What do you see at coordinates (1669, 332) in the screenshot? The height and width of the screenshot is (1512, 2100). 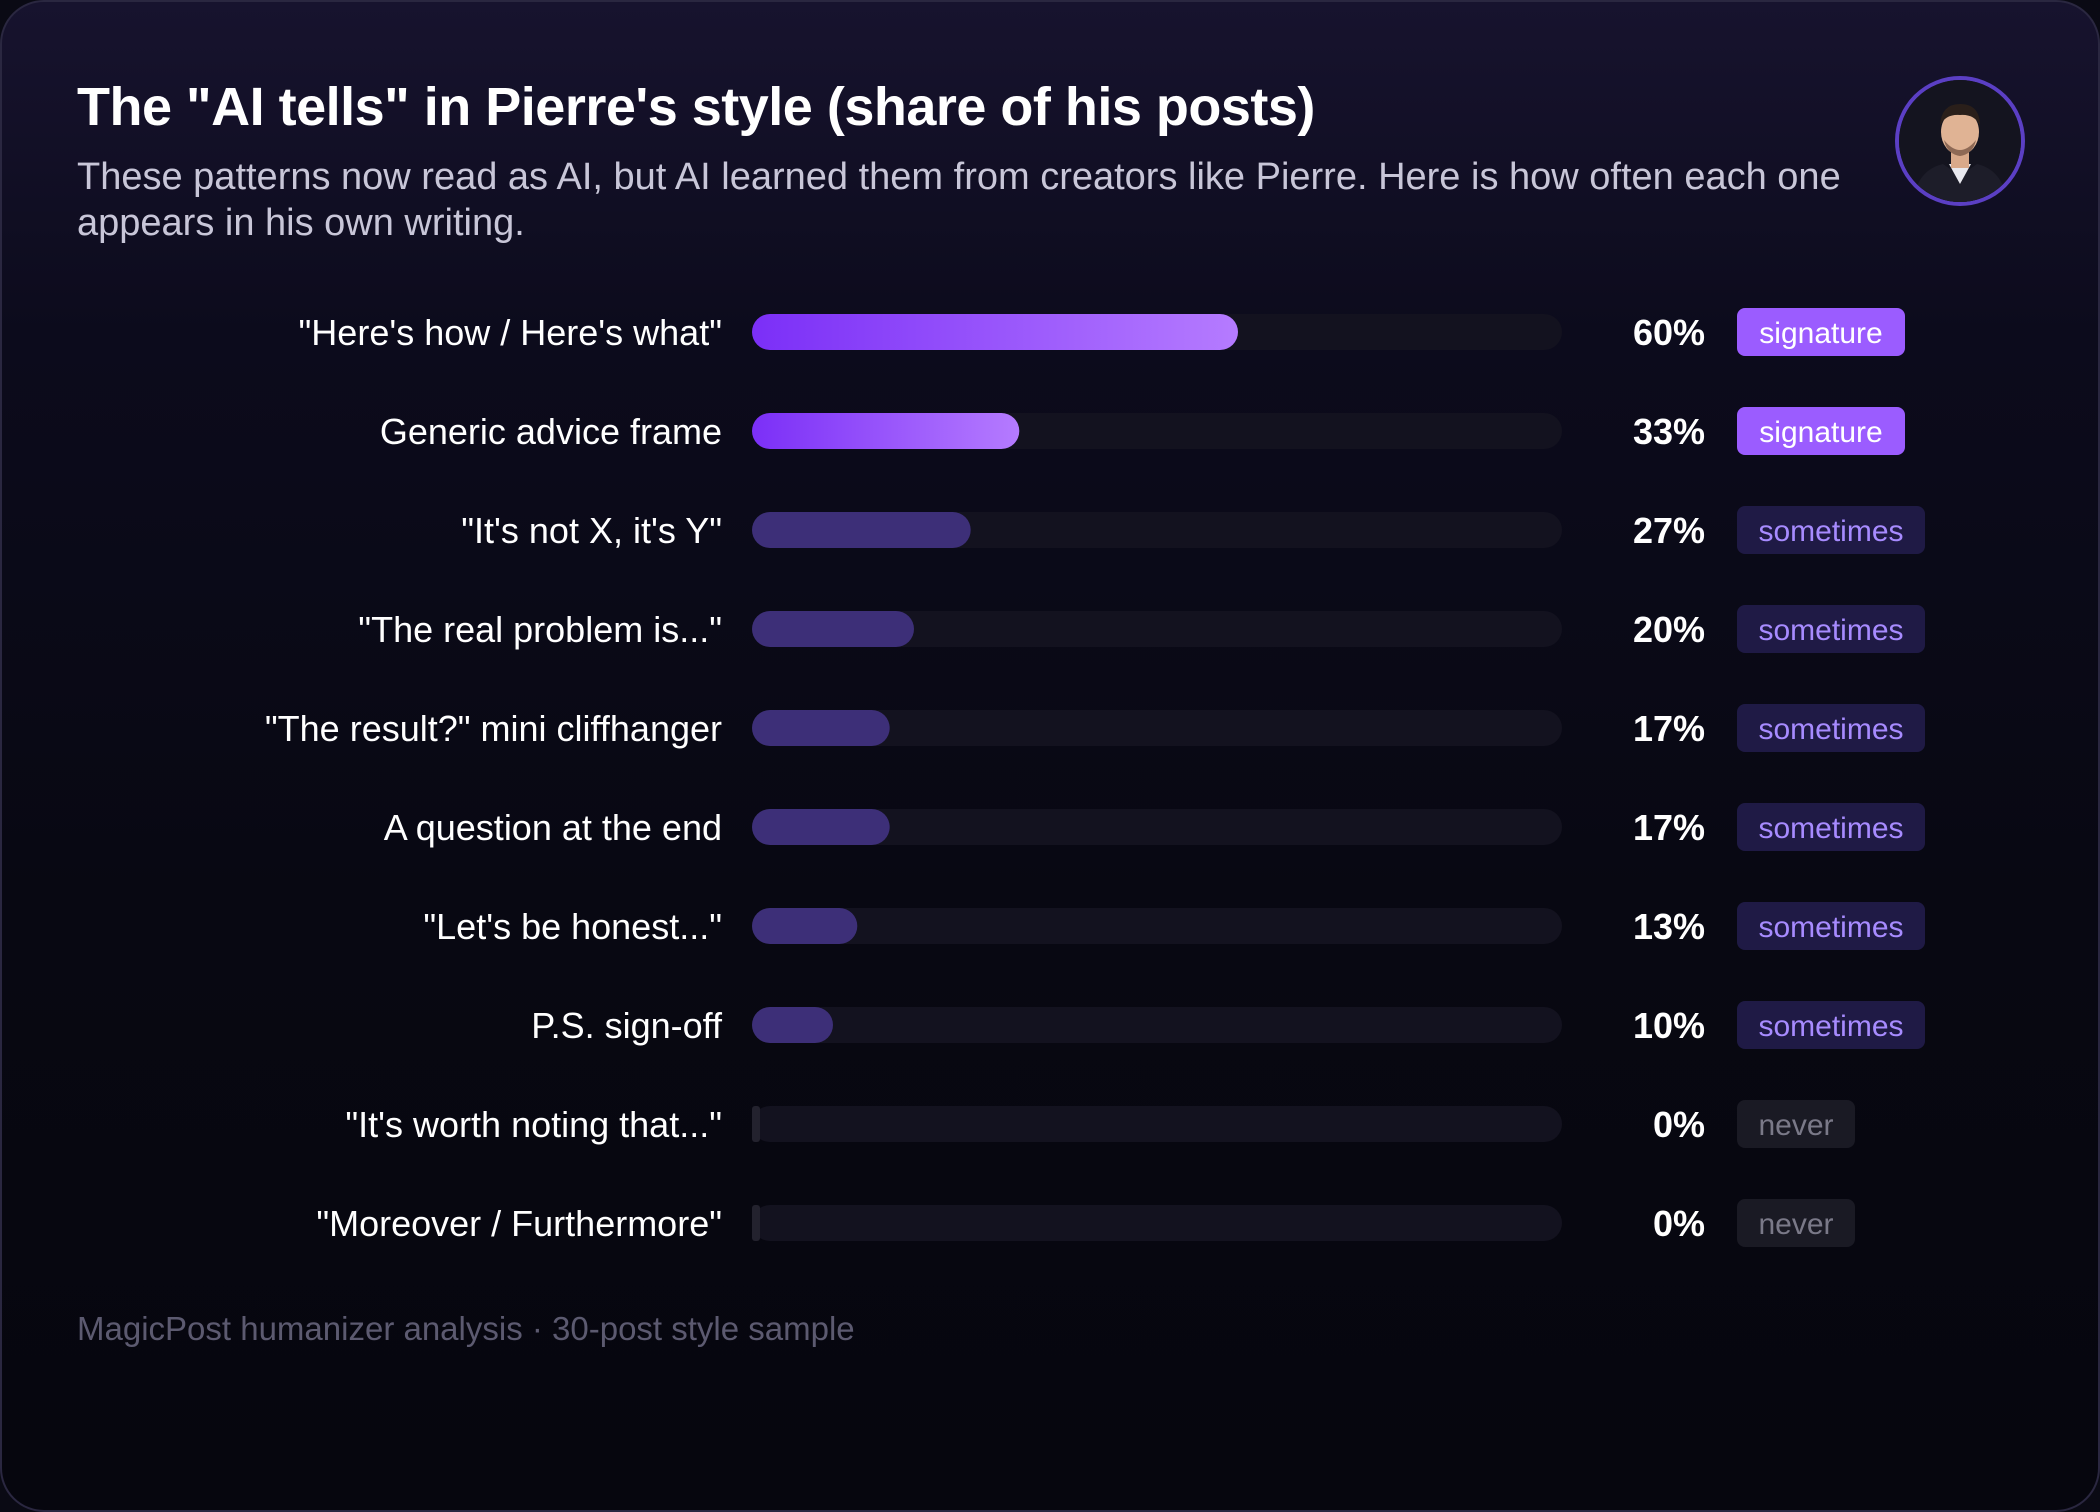 I see `value-label: 60%` at bounding box center [1669, 332].